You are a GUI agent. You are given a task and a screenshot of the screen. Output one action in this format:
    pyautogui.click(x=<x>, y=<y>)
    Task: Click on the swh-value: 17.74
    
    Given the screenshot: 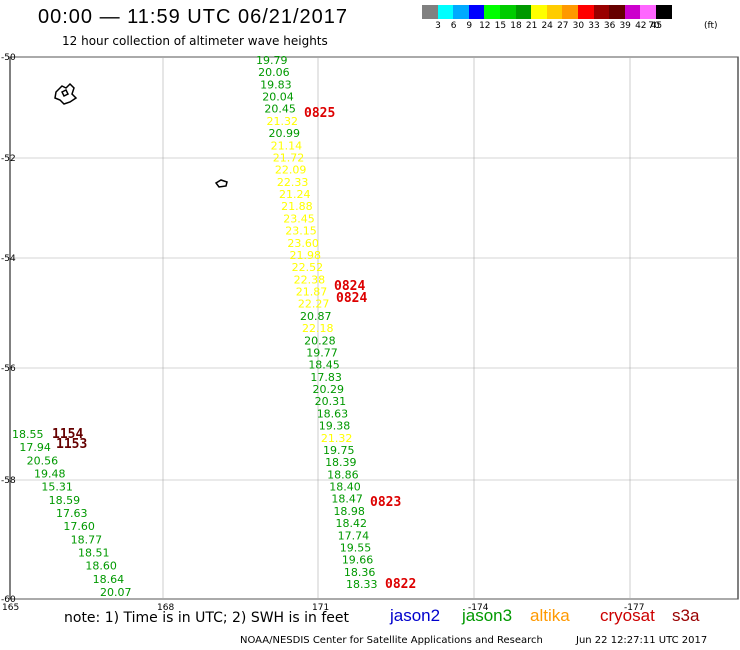 What is the action you would take?
    pyautogui.click(x=354, y=535)
    